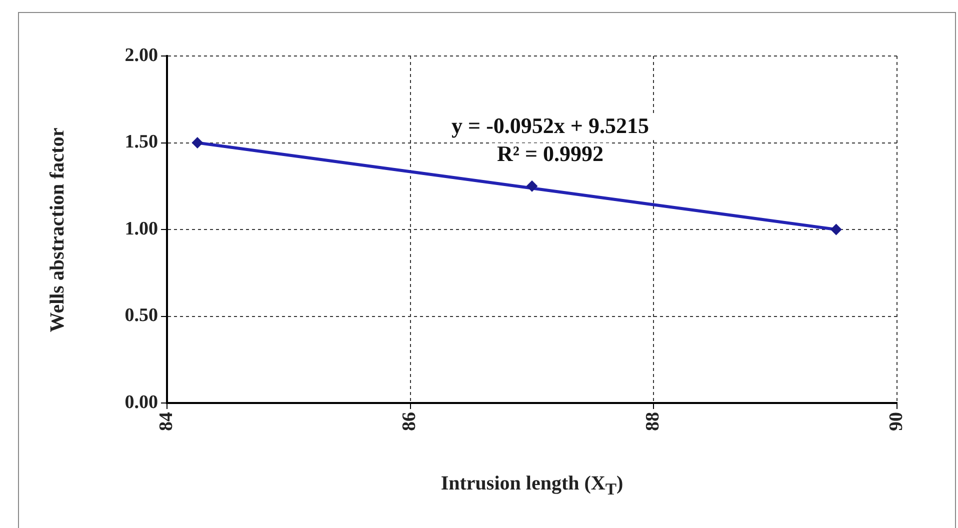 Image resolution: width=958 pixels, height=528 pixels. What do you see at coordinates (141, 55) in the screenshot?
I see `y-tick-label: 2.00` at bounding box center [141, 55].